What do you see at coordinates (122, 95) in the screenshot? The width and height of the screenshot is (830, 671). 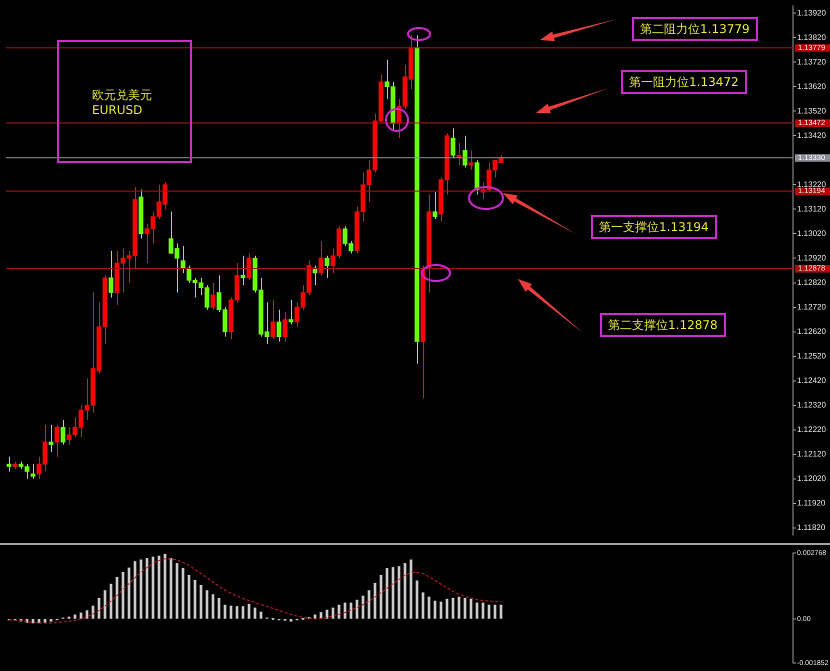 I see `annotation: 欧元兑美元` at bounding box center [122, 95].